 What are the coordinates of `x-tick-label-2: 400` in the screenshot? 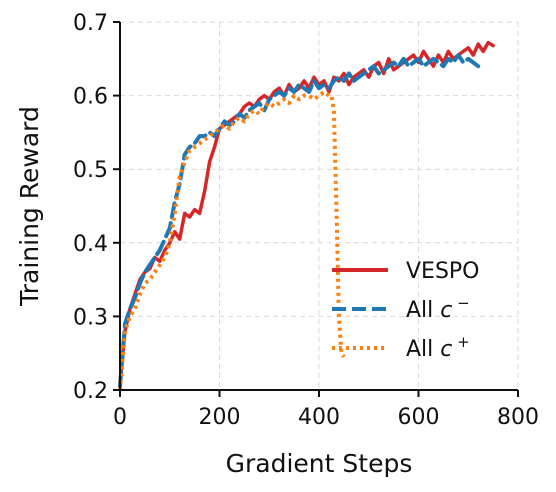 It's located at (319, 417).